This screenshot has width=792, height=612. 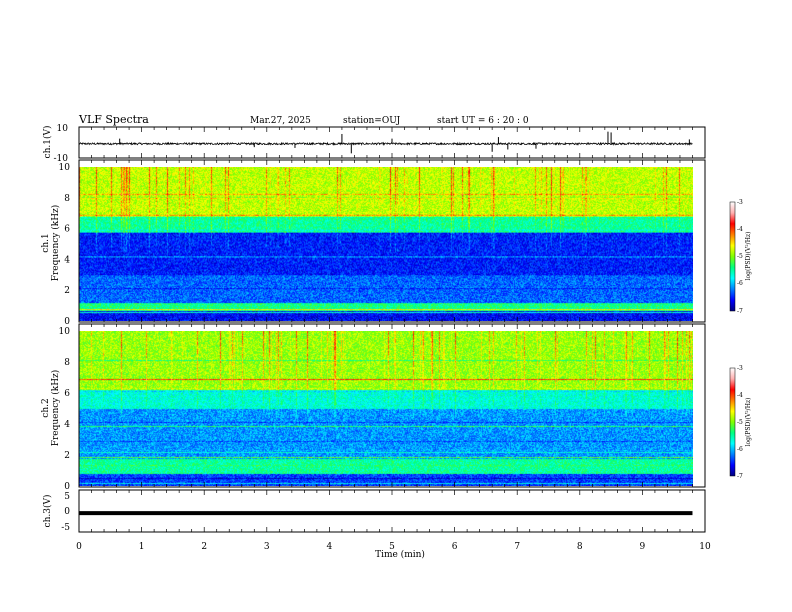 I want to click on ch1-spectrogram-yticks: 0 2 4 6 8 10, so click(x=65, y=245).